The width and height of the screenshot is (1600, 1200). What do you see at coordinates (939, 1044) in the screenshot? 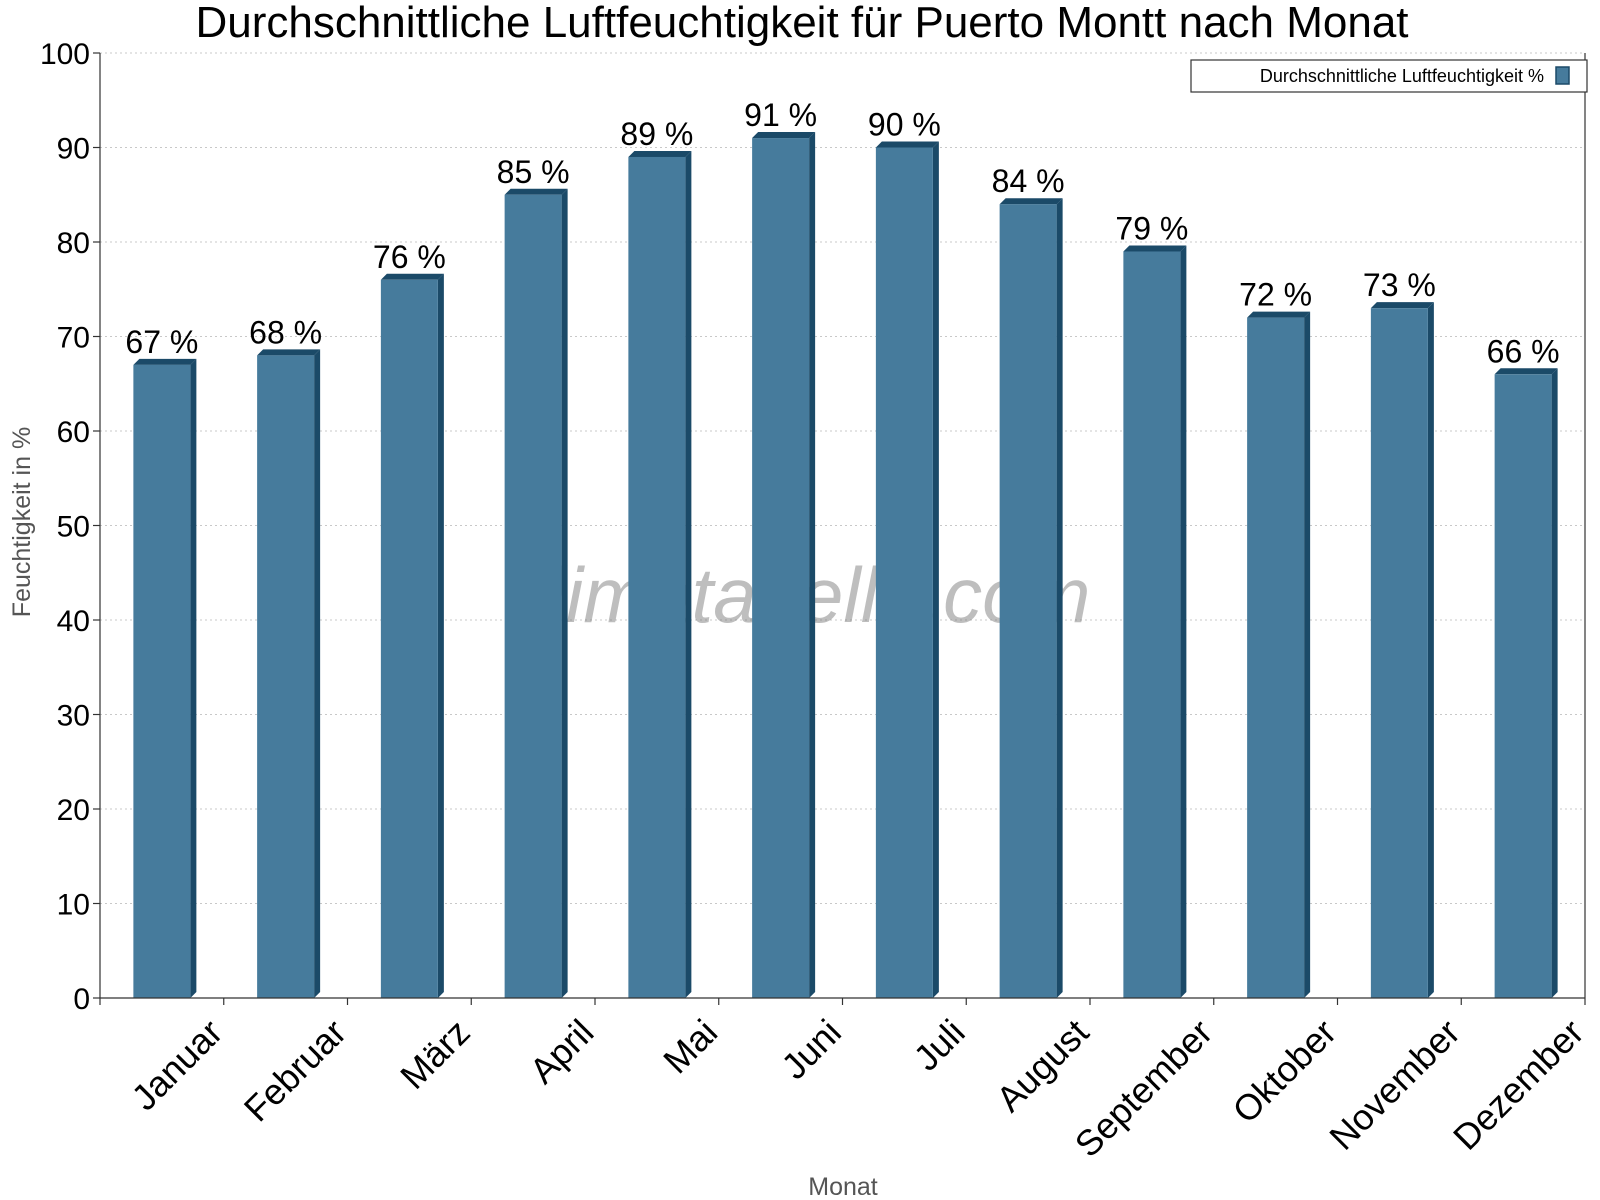
I see `x-tick-label: Juli` at bounding box center [939, 1044].